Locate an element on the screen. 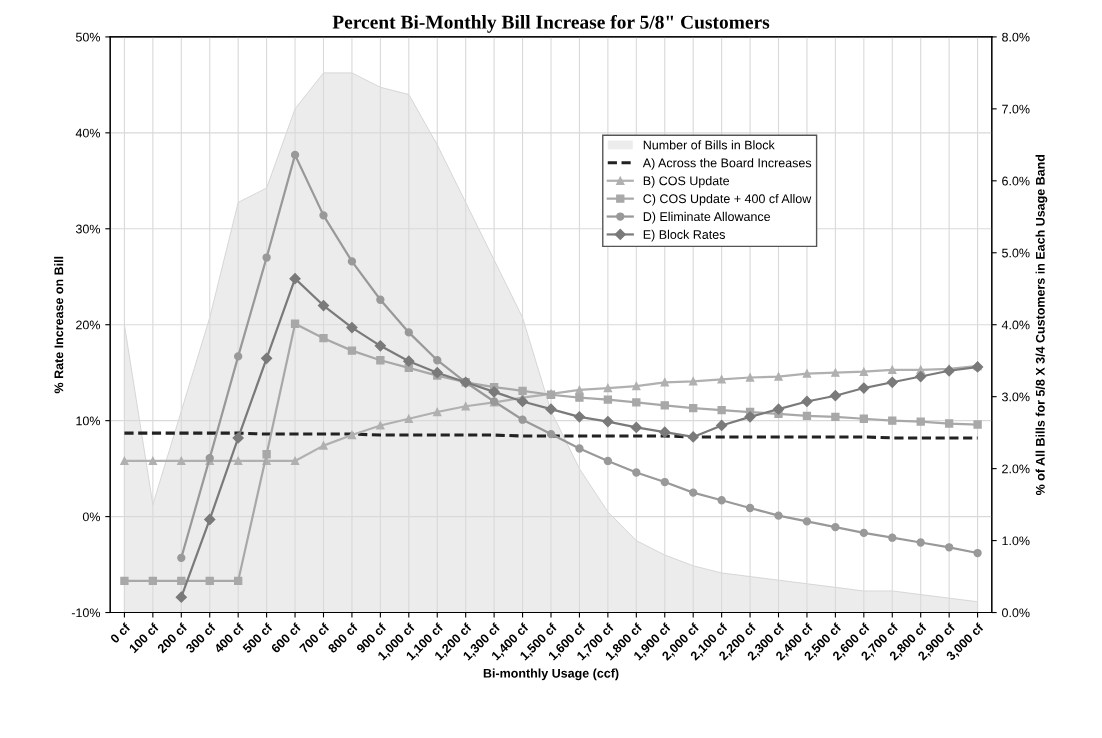 The image size is (1102, 738). y2-tick-label: 3.0% is located at coordinates (1016, 397).